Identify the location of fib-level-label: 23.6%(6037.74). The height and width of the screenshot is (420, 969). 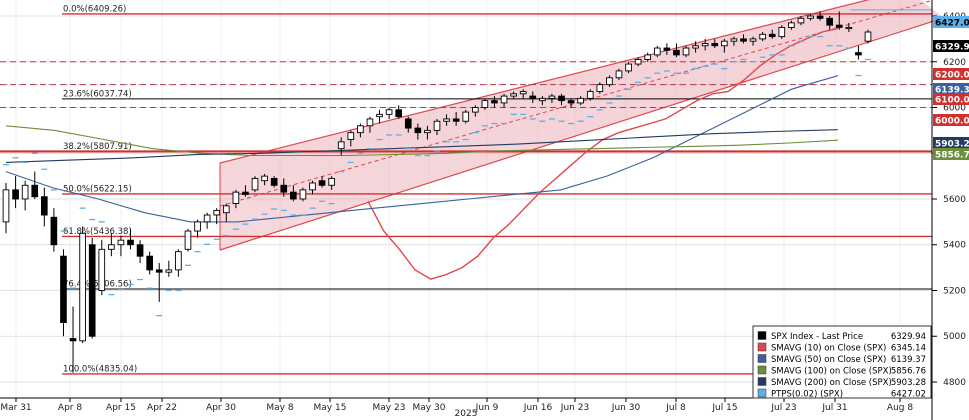
(97, 94).